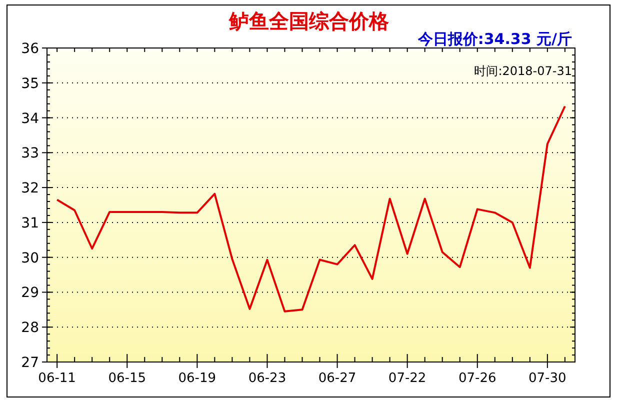 This screenshot has width=618, height=407. What do you see at coordinates (30, 363) in the screenshot?
I see `y-tick-label: 27` at bounding box center [30, 363].